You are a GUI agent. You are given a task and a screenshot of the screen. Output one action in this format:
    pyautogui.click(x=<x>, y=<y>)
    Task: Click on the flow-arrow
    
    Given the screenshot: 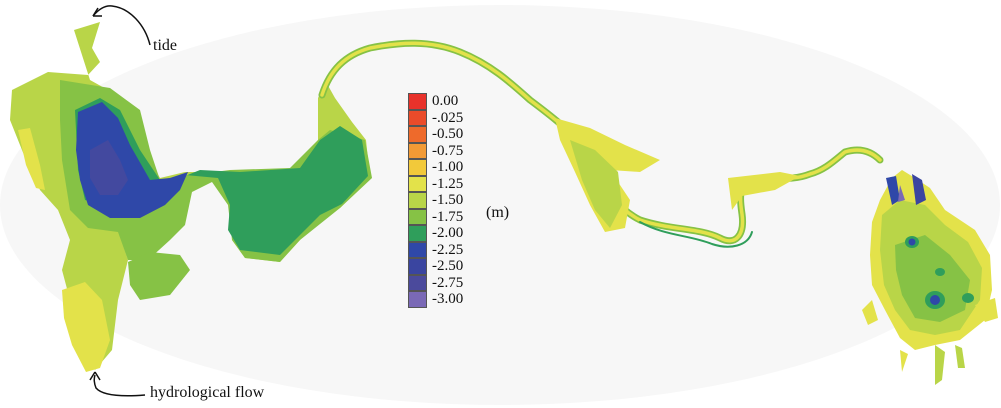 What is the action you would take?
    pyautogui.click(x=119, y=385)
    